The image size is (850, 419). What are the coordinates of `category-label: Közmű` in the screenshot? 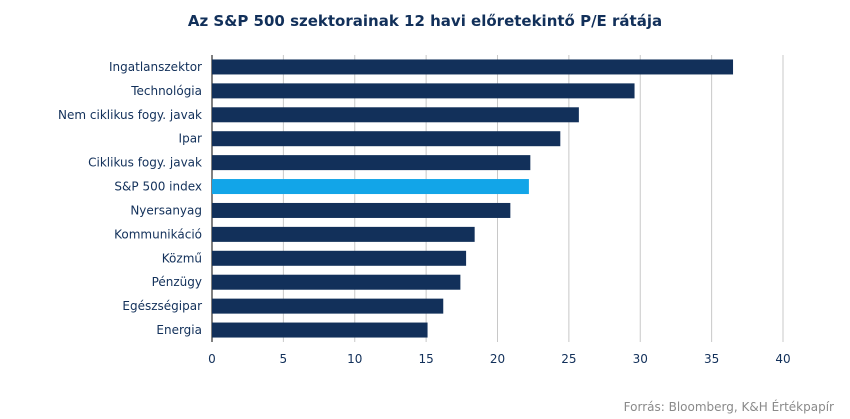 It's located at (182, 258).